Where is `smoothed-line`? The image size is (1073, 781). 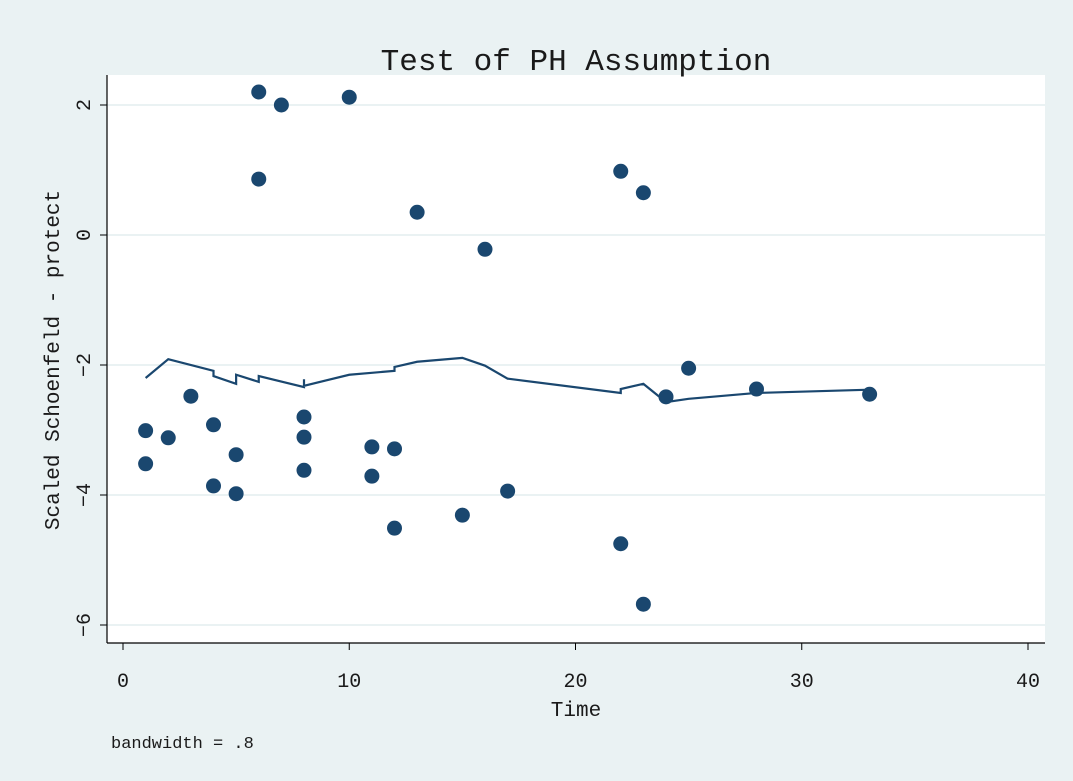
smoothed-line is located at coordinates (507, 380).